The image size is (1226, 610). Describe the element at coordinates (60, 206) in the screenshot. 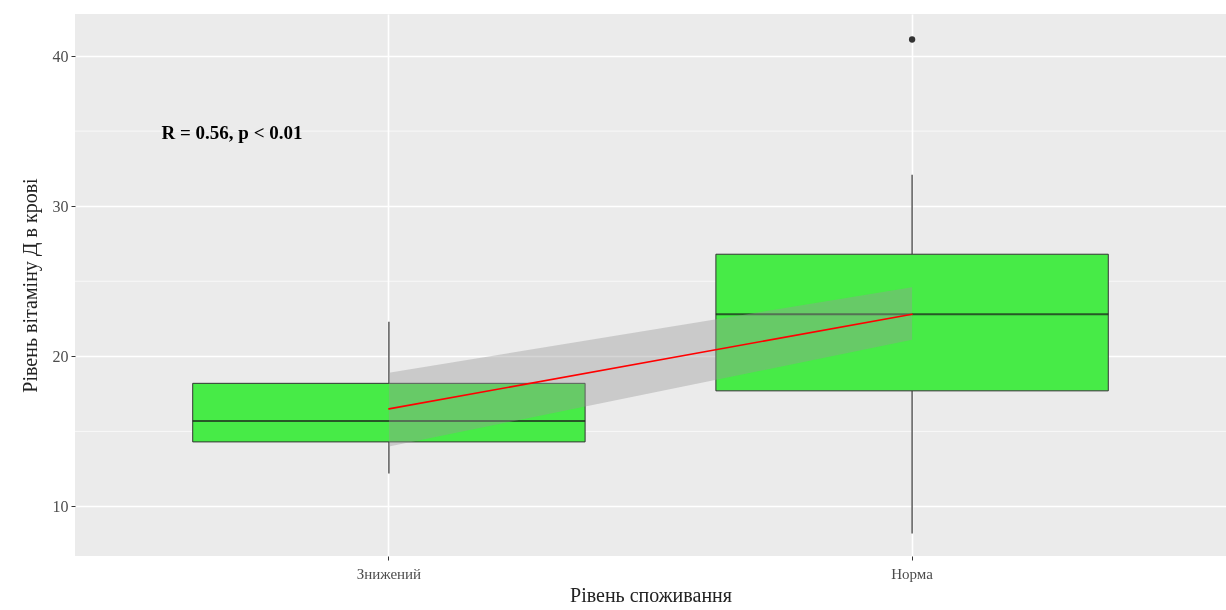

I see `y-tick-label: 30` at that location.